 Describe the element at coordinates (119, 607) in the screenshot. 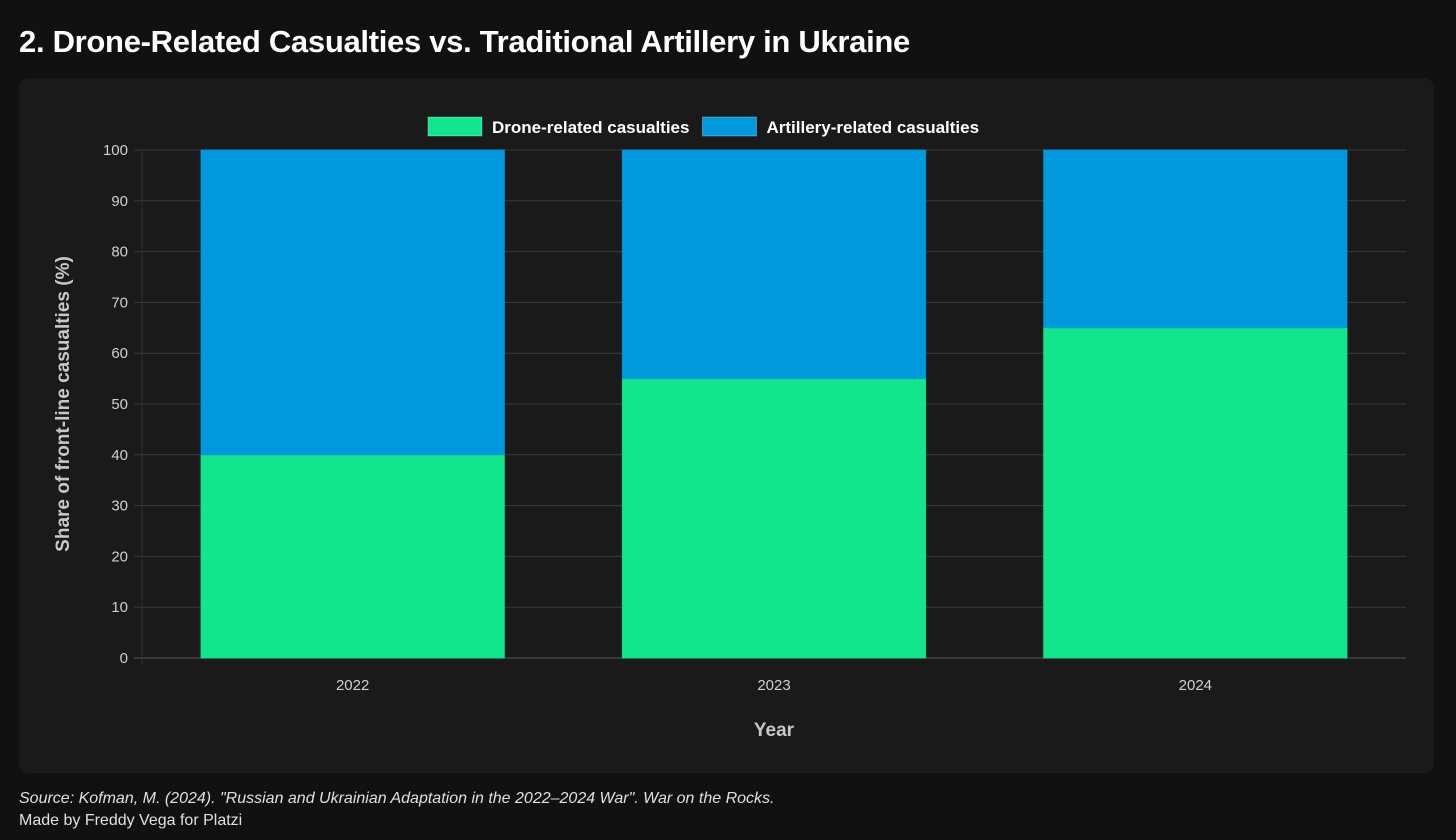

I see `y-tick-label: 10` at that location.